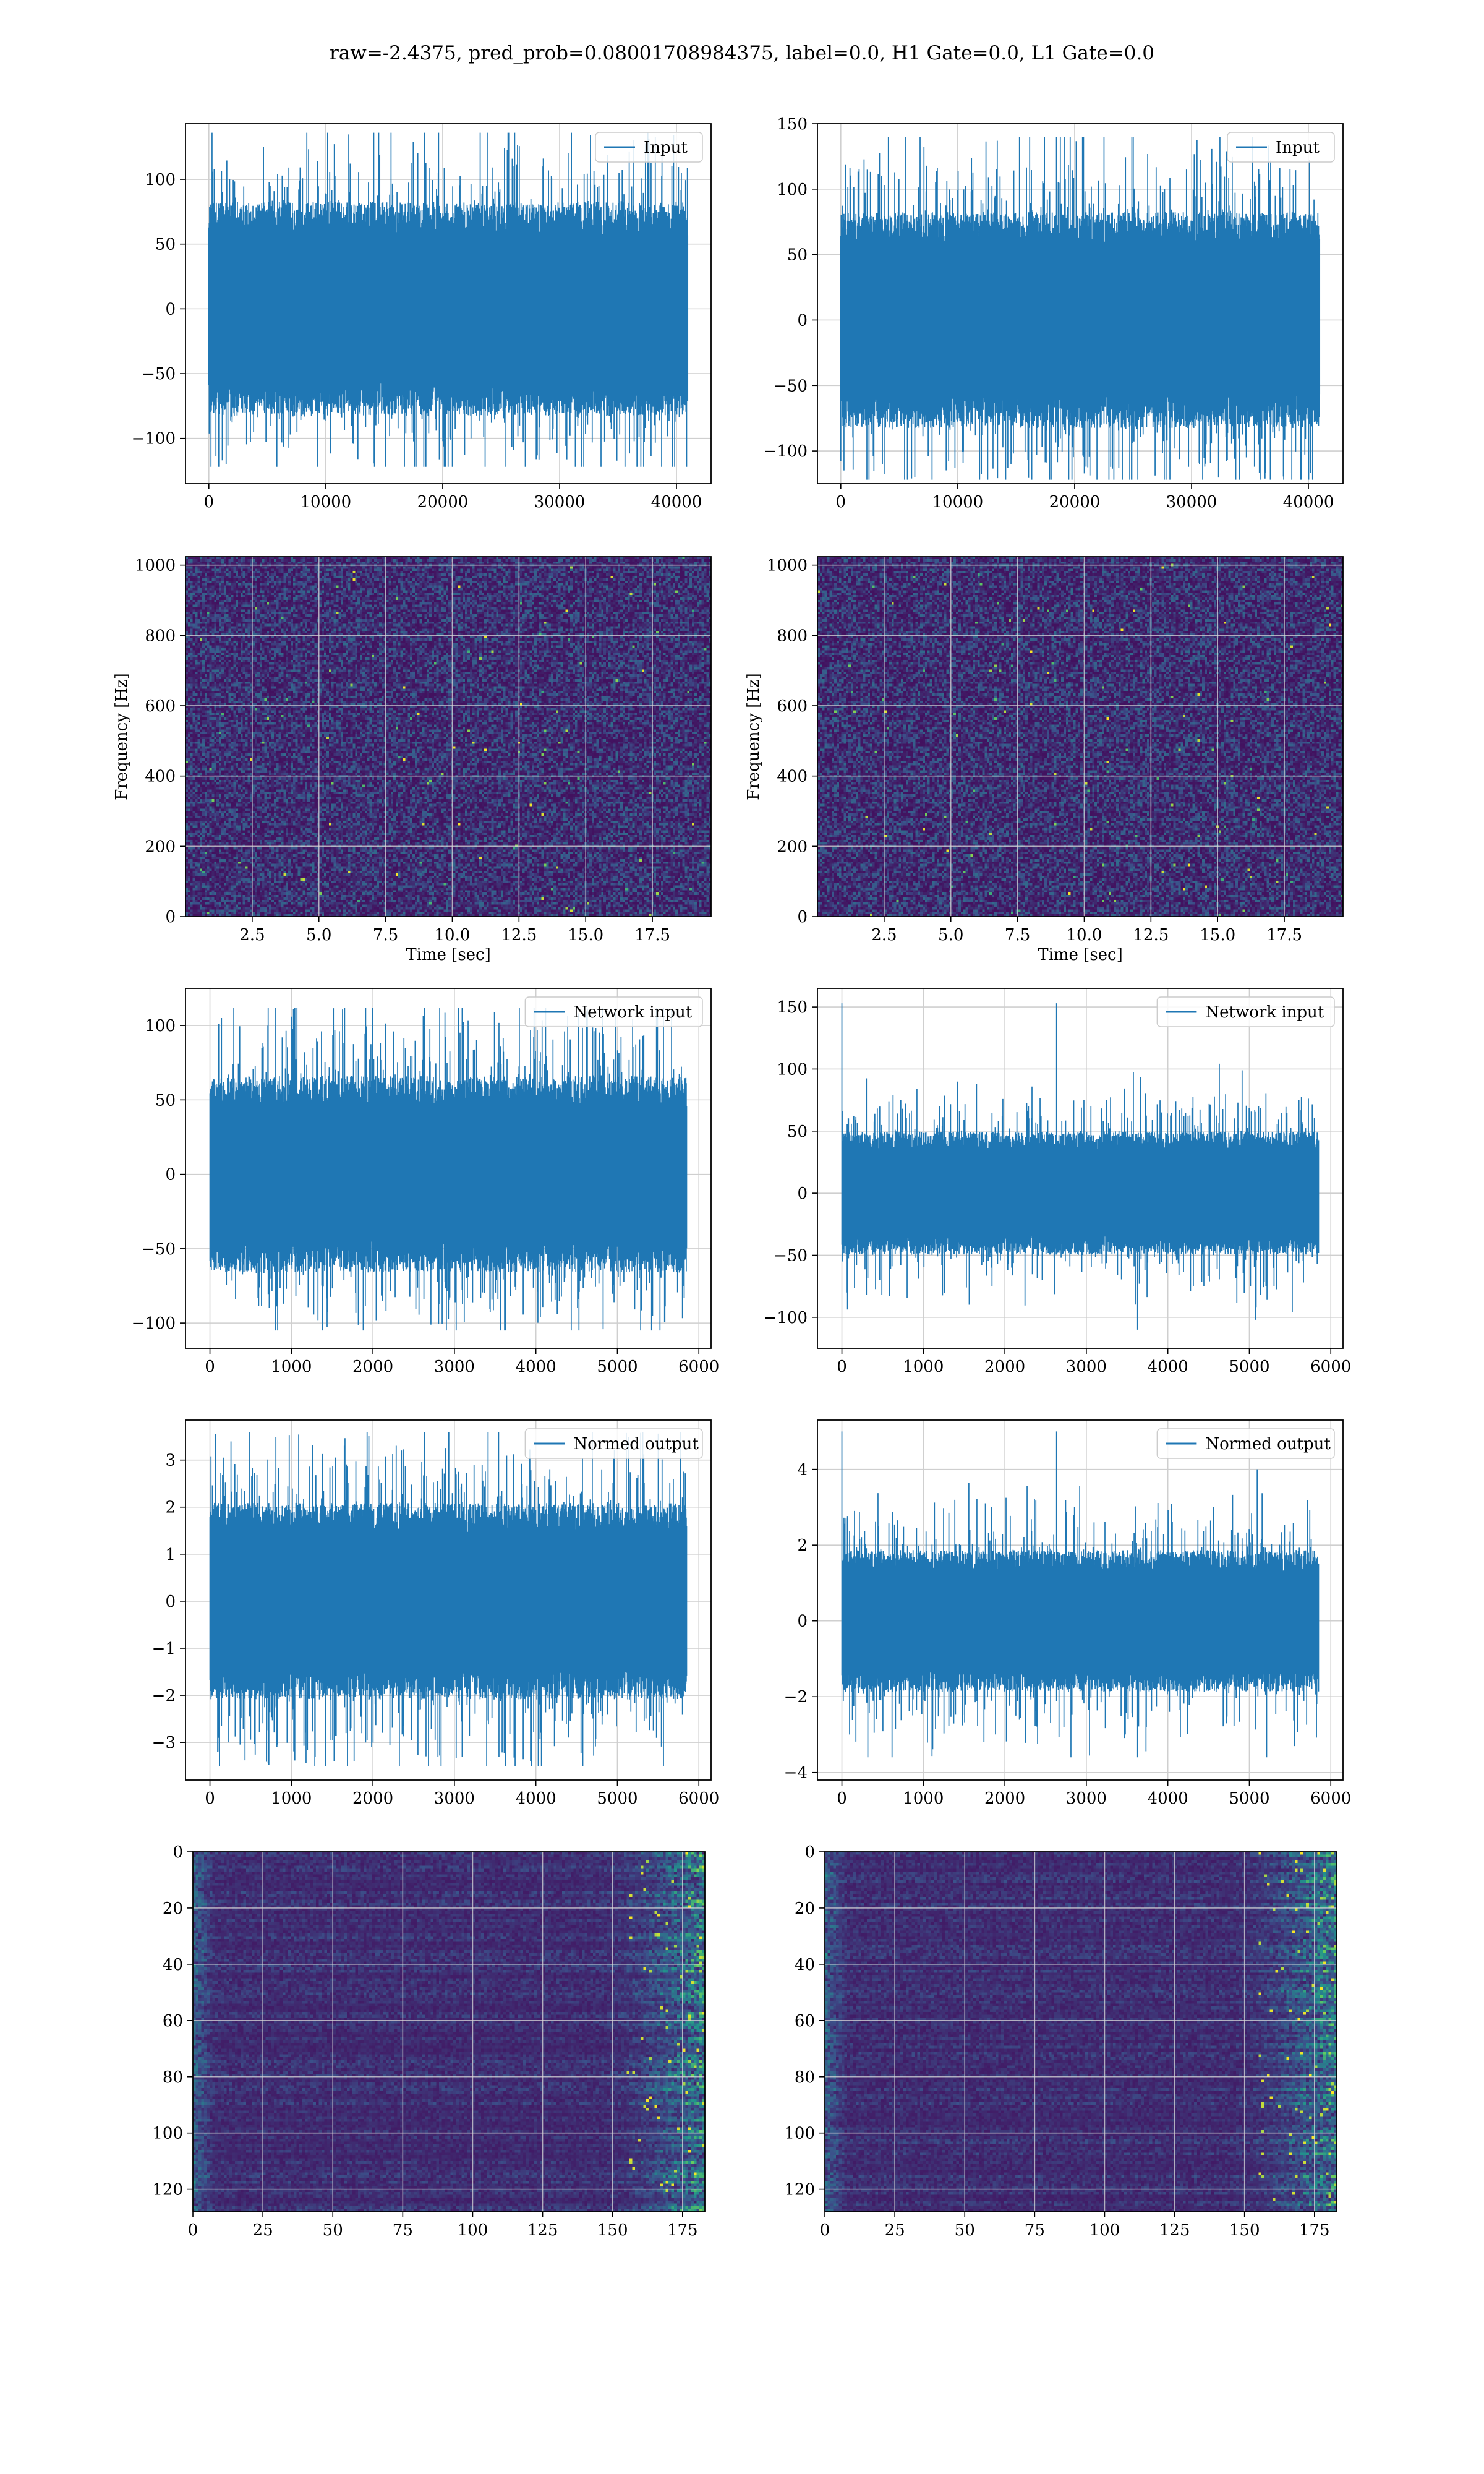 The height and width of the screenshot is (2474, 1484). I want to click on x-tick-label: 40000, so click(1308, 502).